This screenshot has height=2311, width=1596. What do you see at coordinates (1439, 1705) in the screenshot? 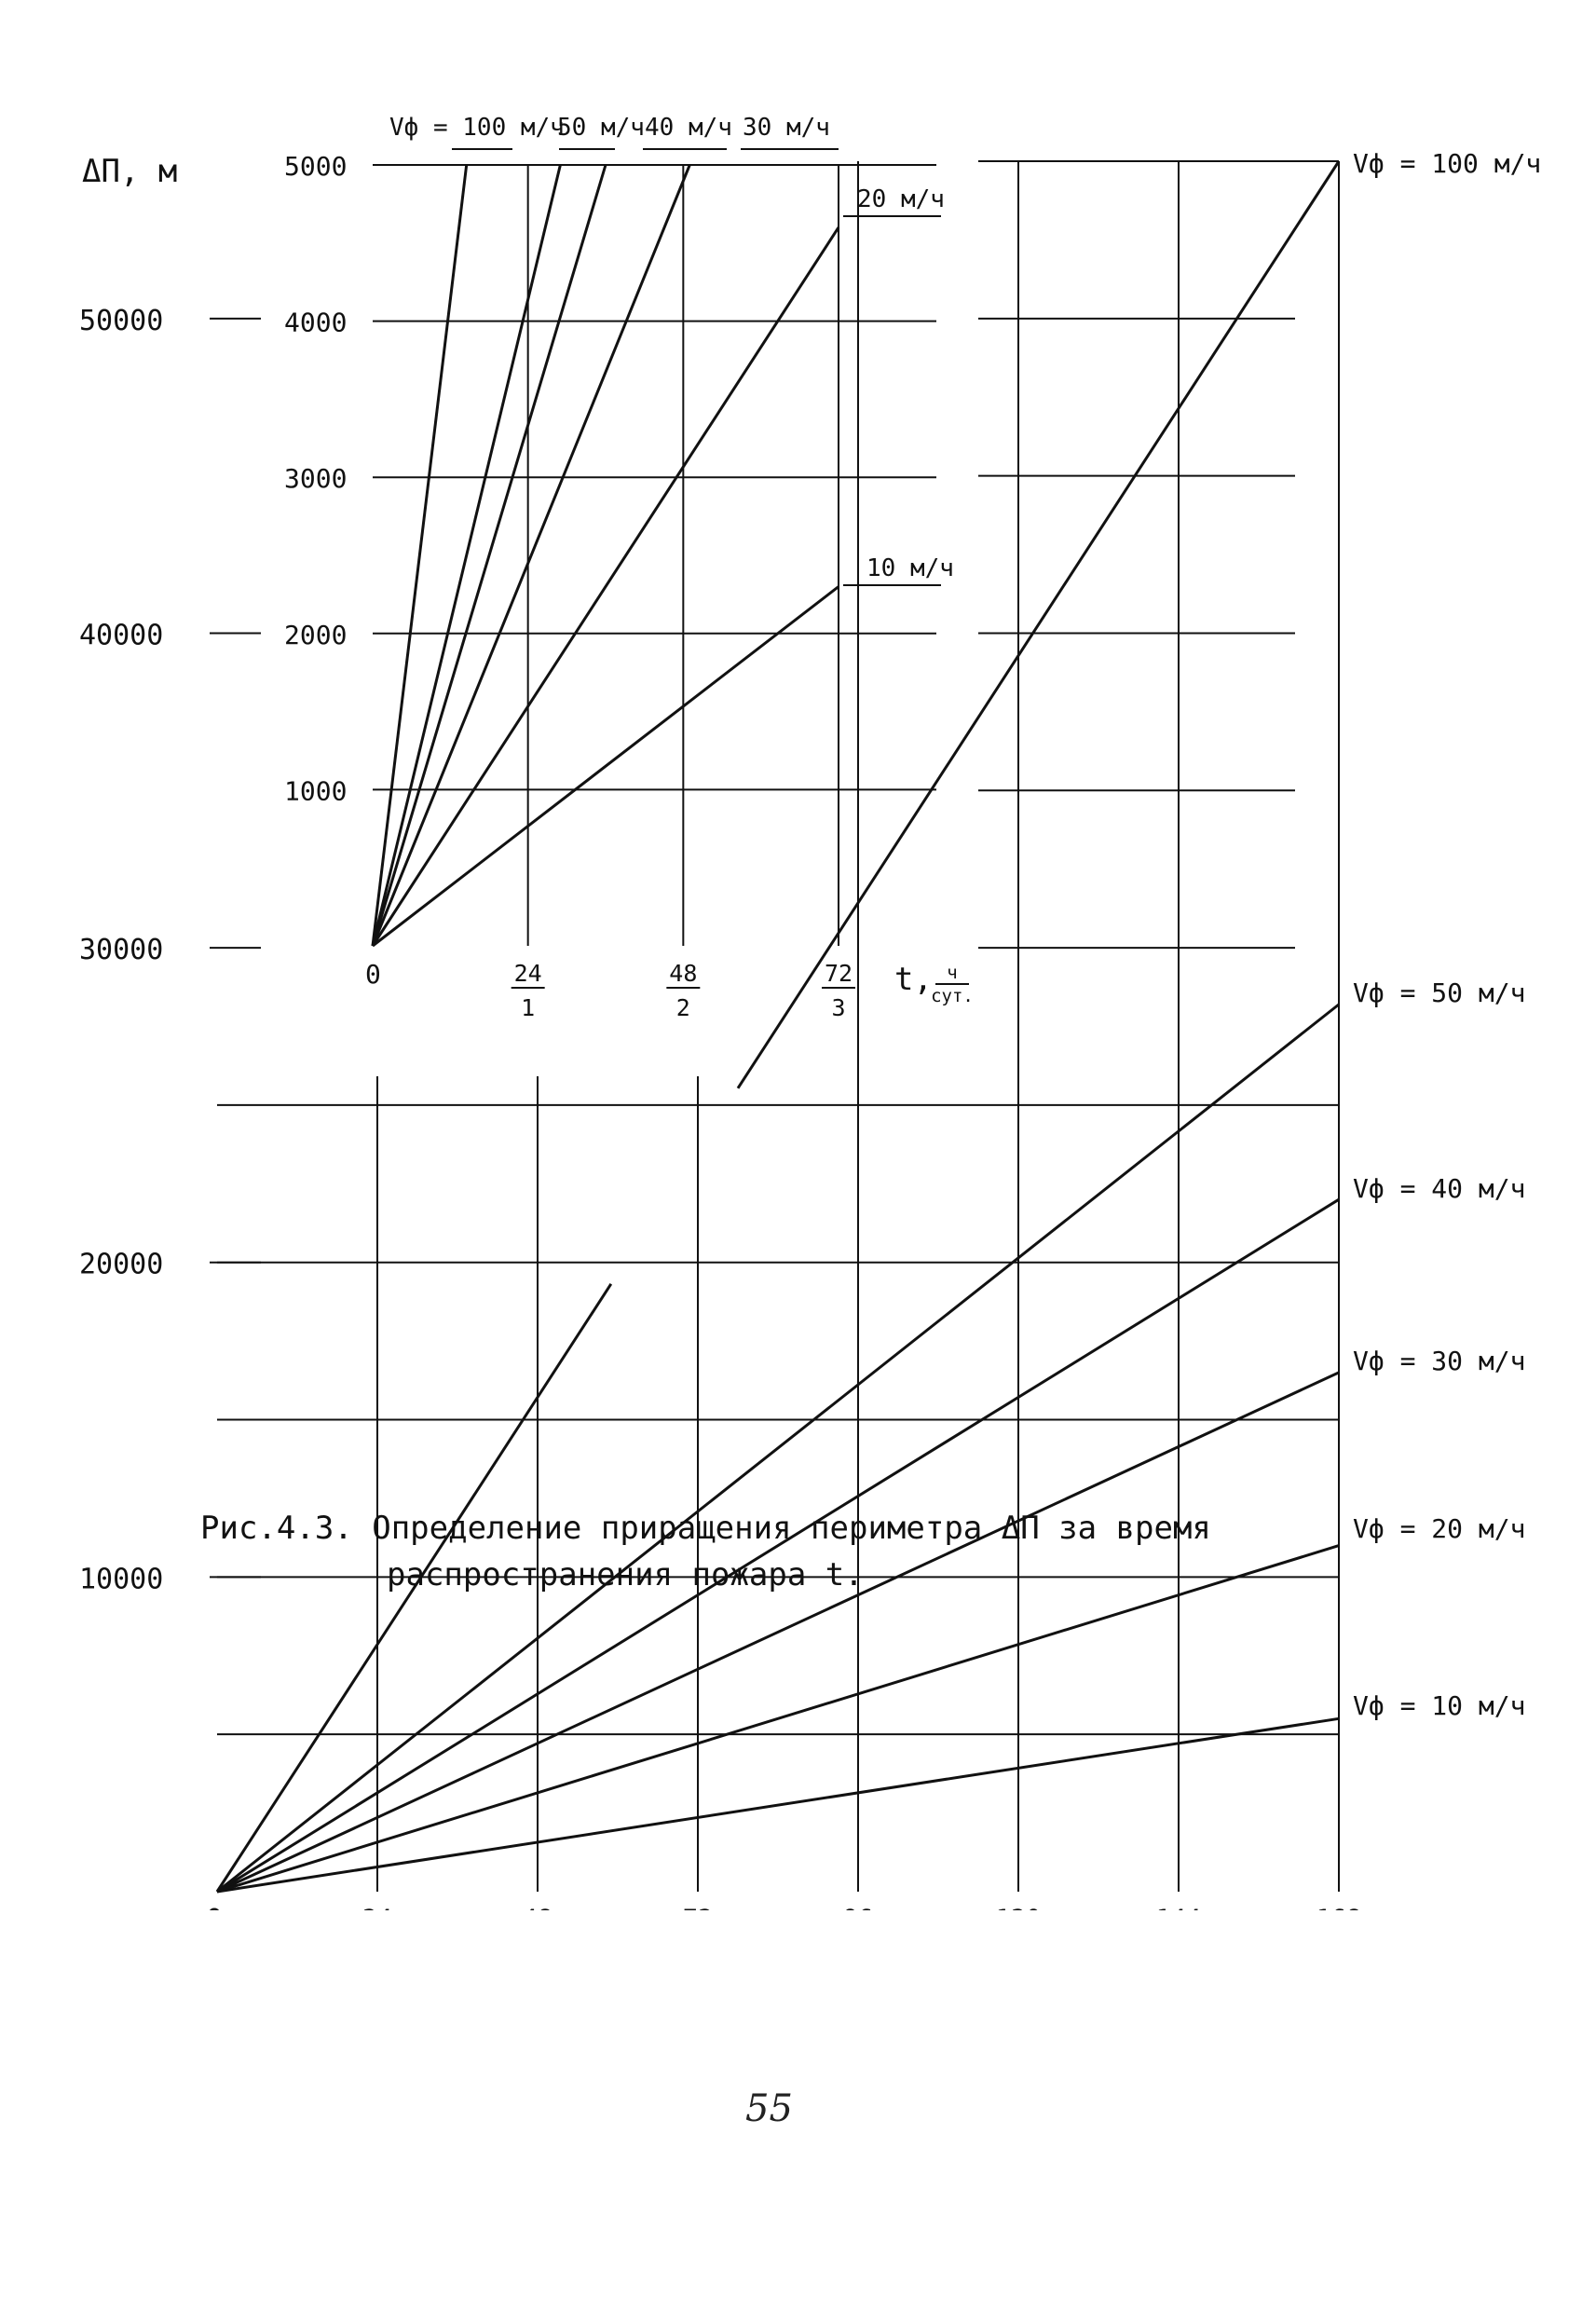
I see `main-series-label: Vф = 10 м/ч` at bounding box center [1439, 1705].